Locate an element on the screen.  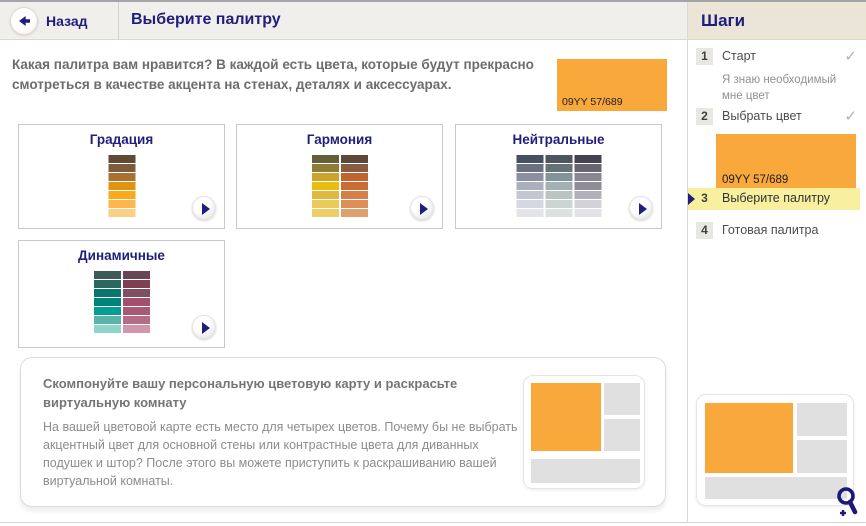
step-1-note: Я знаю необходимый мне цвет is located at coordinates (779, 88).